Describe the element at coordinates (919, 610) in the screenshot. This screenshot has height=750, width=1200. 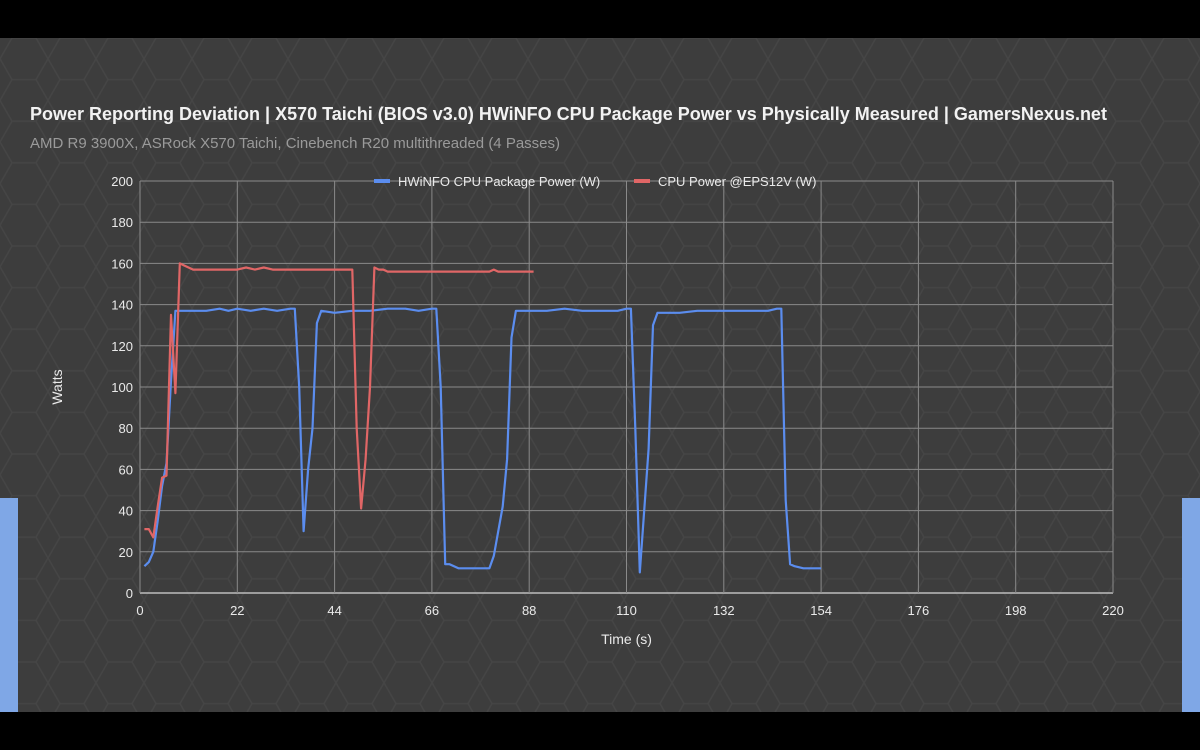
I see `x-tick-label: 176` at that location.